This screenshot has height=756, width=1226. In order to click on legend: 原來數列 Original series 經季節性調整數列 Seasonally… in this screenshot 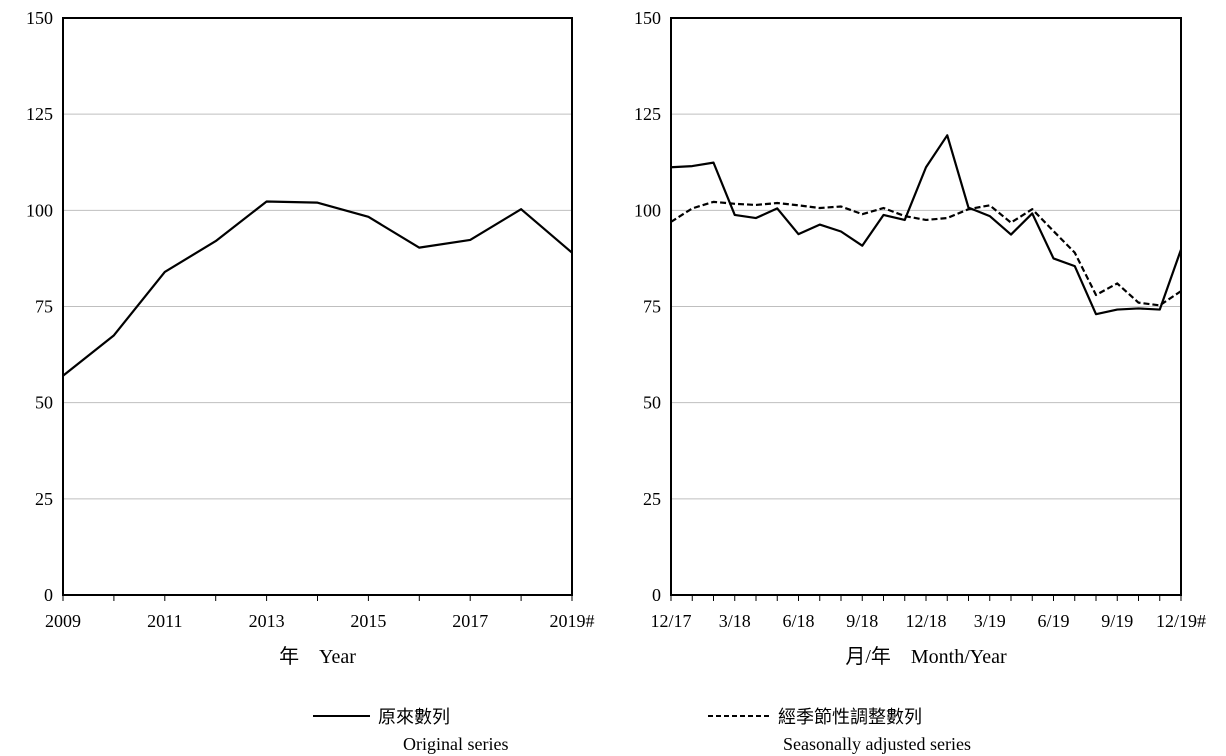, I will do `click(642, 730)`.